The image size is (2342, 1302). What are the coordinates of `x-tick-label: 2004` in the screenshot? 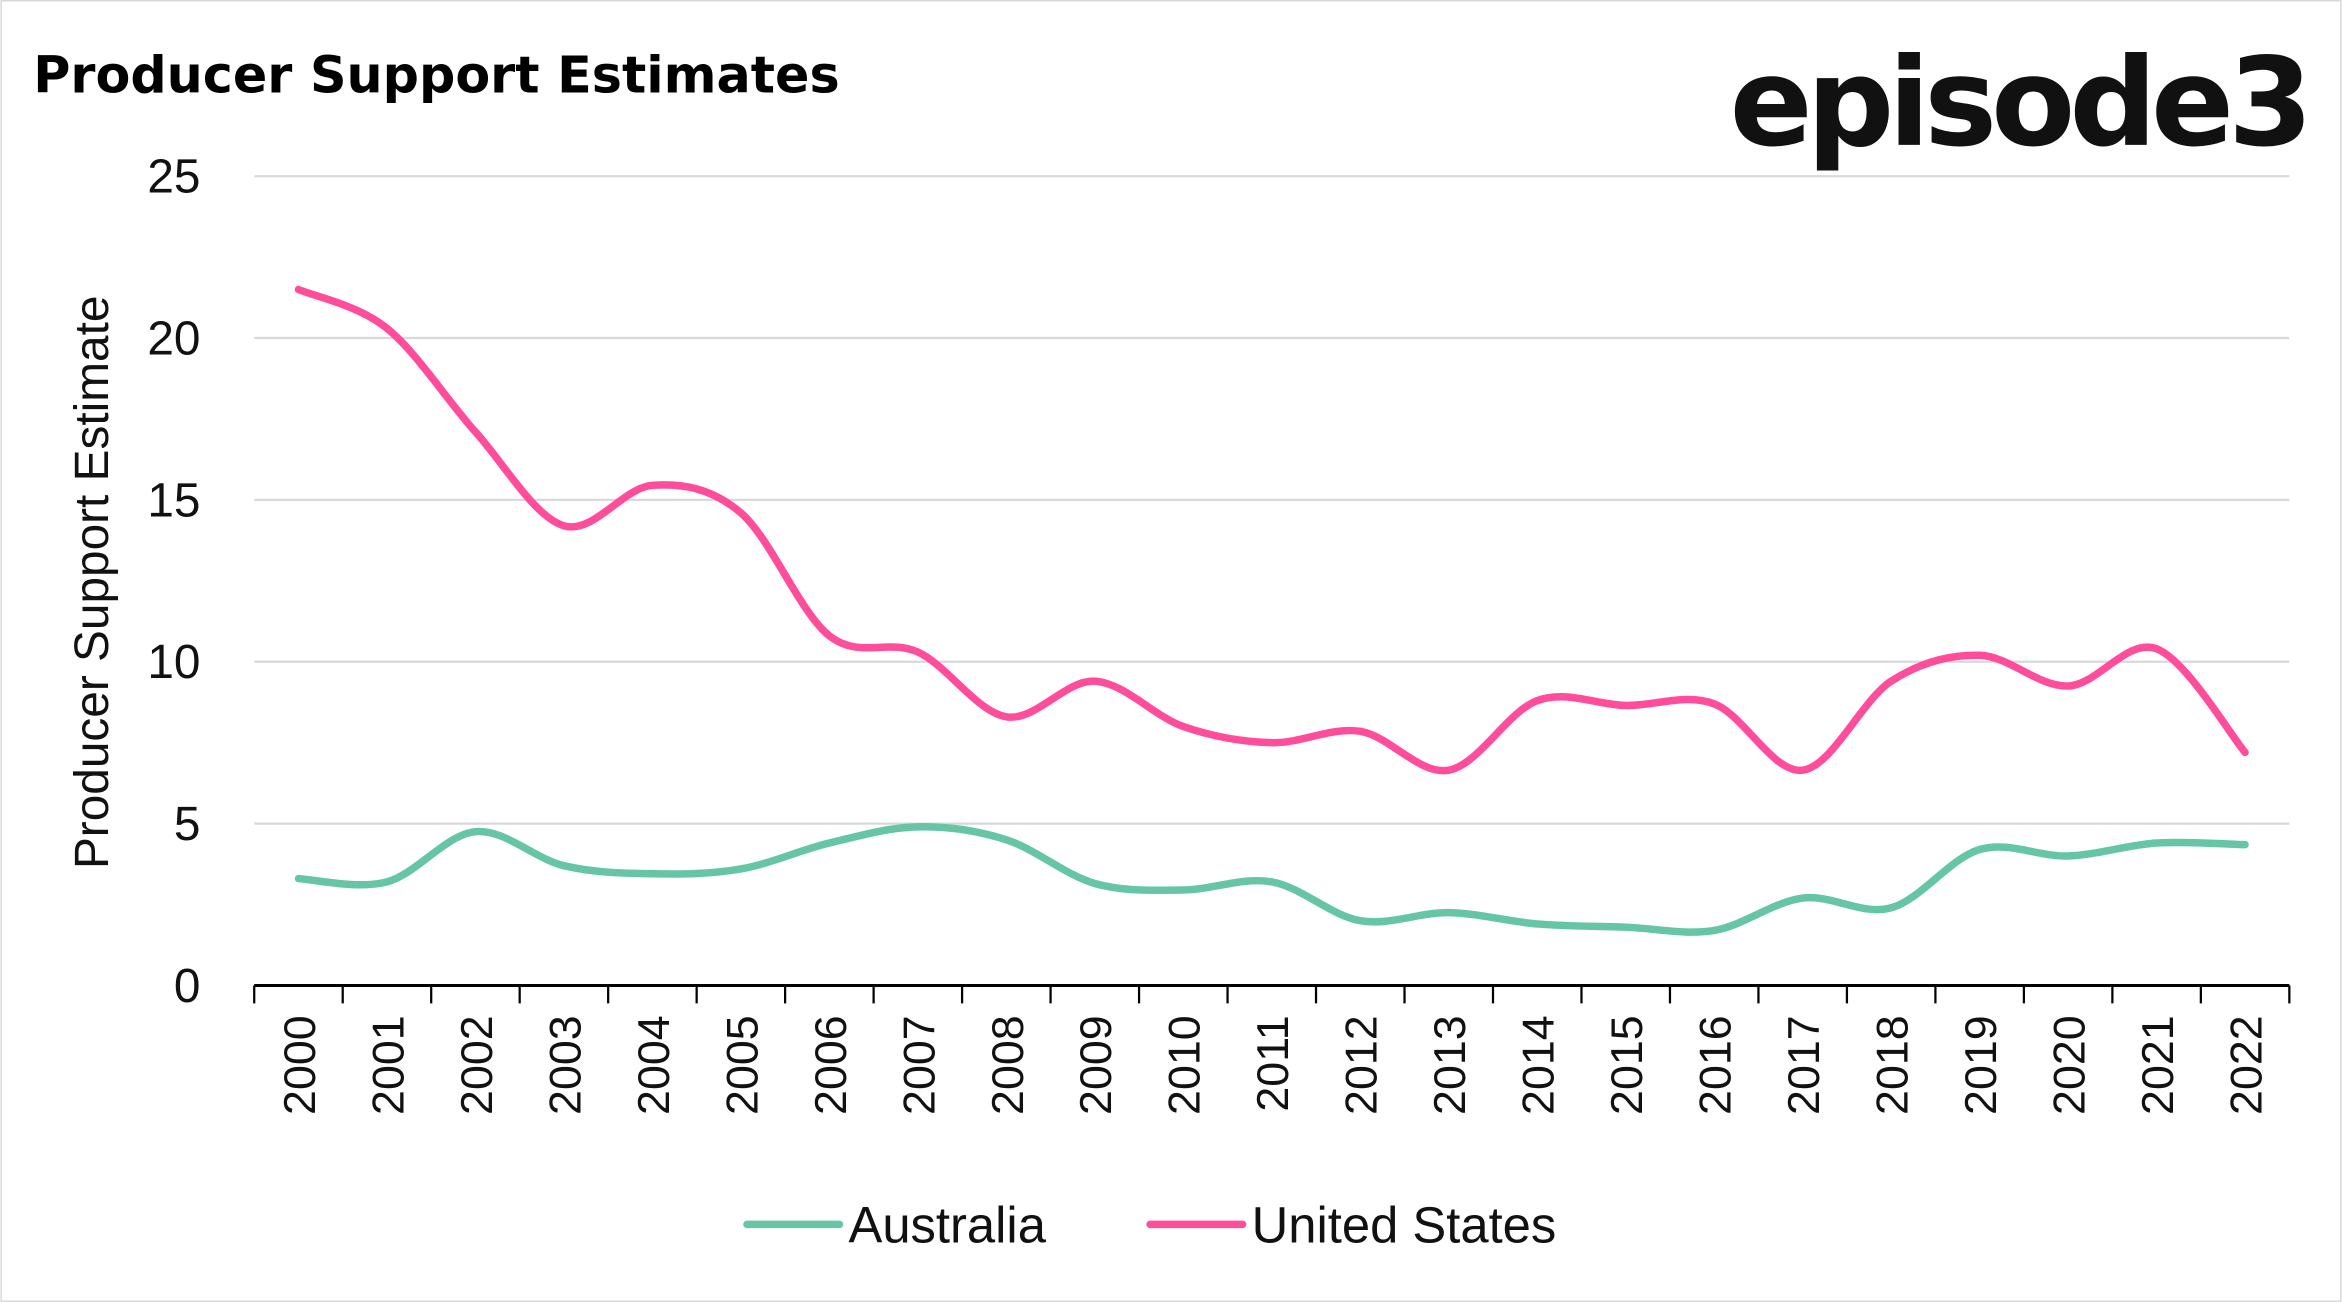 It's located at (654, 1065).